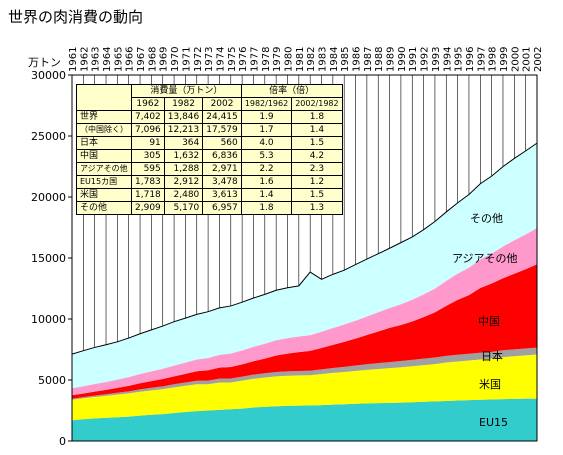 Image resolution: width=563 pixels, height=455 pixels. I want to click on table-row: アジアその他 595 1,288 2,971 2.2 2.3, so click(209, 169).